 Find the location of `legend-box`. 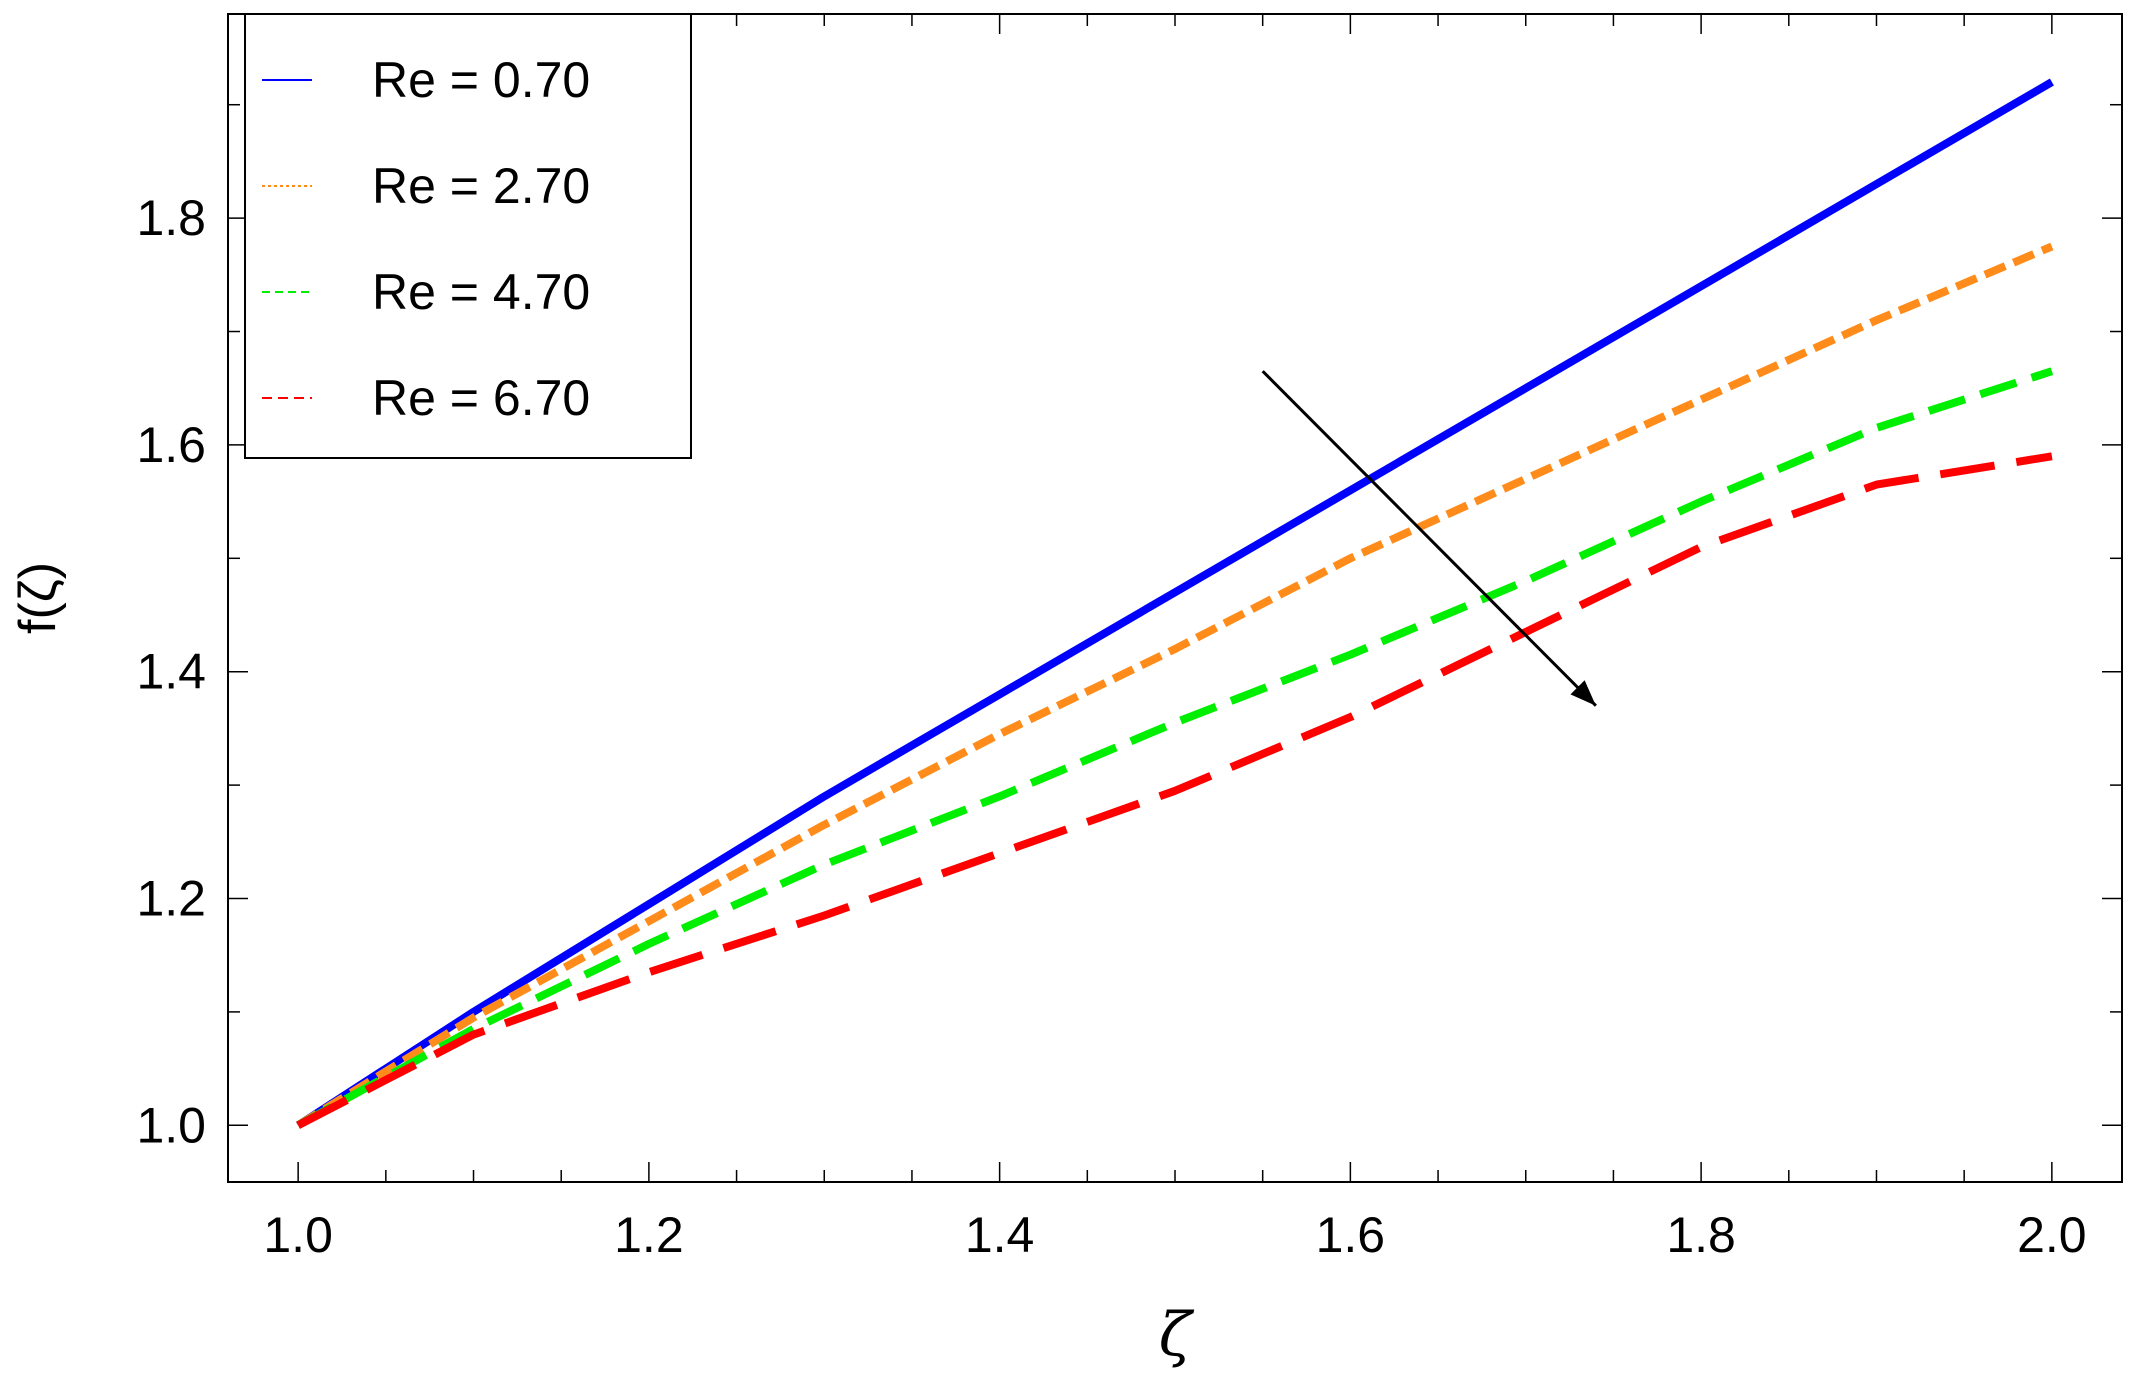

legend-box is located at coordinates (468, 236).